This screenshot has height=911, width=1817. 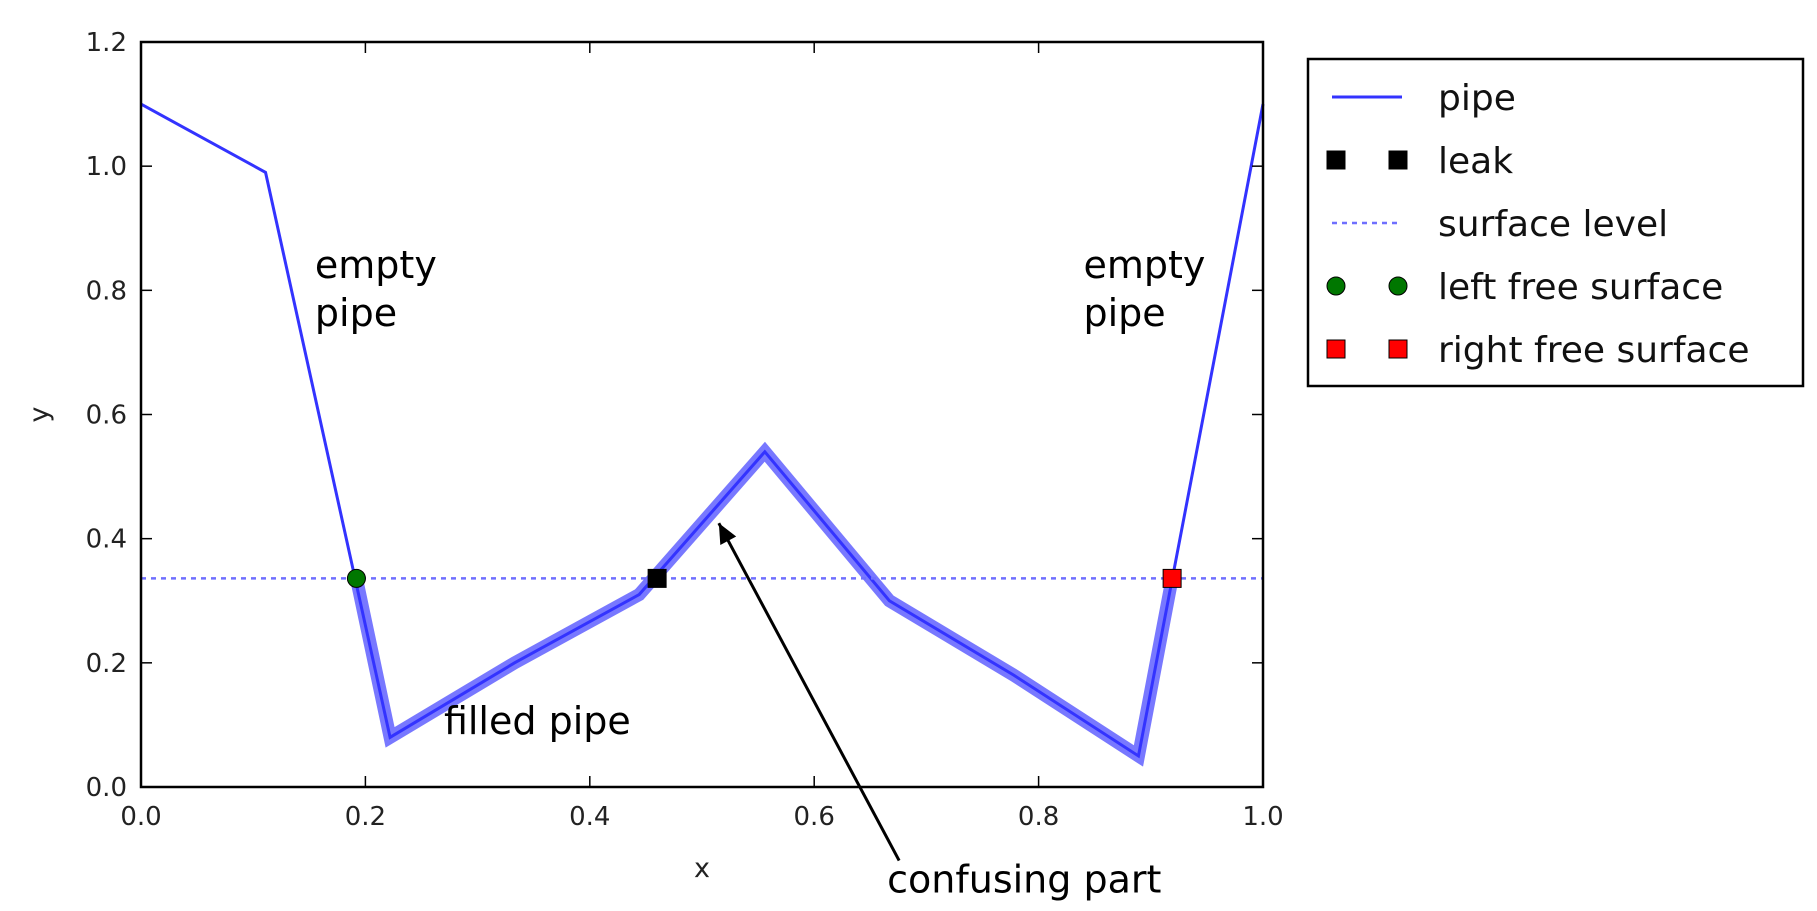 I want to click on y-tick-label: 0.8, so click(x=106, y=291).